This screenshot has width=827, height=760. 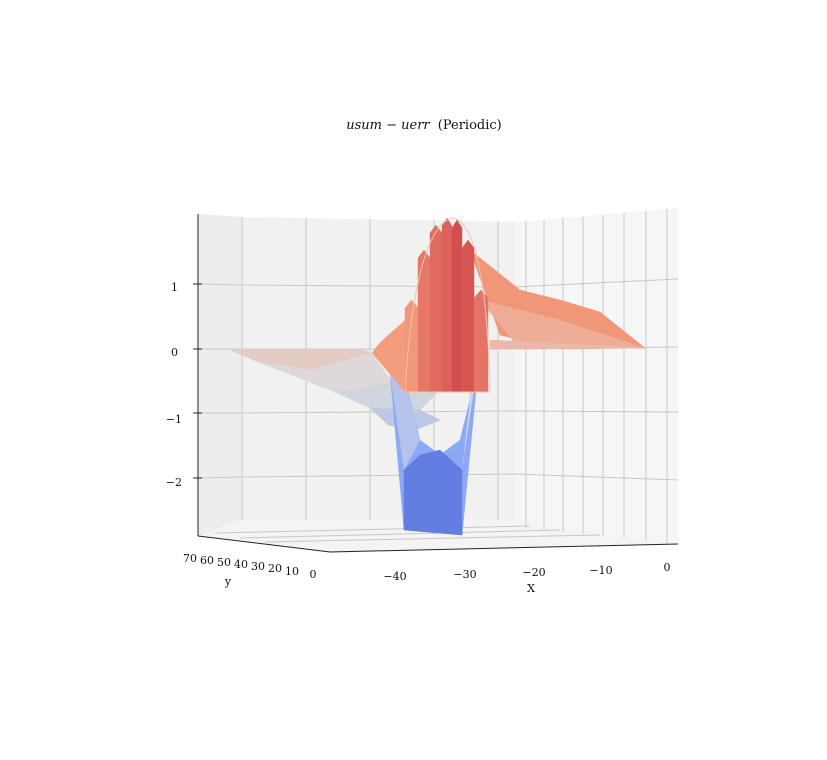 What do you see at coordinates (388, 125) in the screenshot?
I see `title-math: usum − uerr` at bounding box center [388, 125].